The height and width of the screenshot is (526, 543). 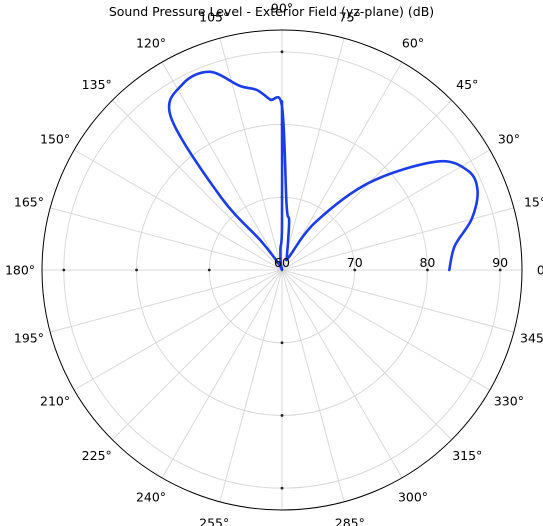 I want to click on angle-tick-label: 180°, so click(x=20, y=270).